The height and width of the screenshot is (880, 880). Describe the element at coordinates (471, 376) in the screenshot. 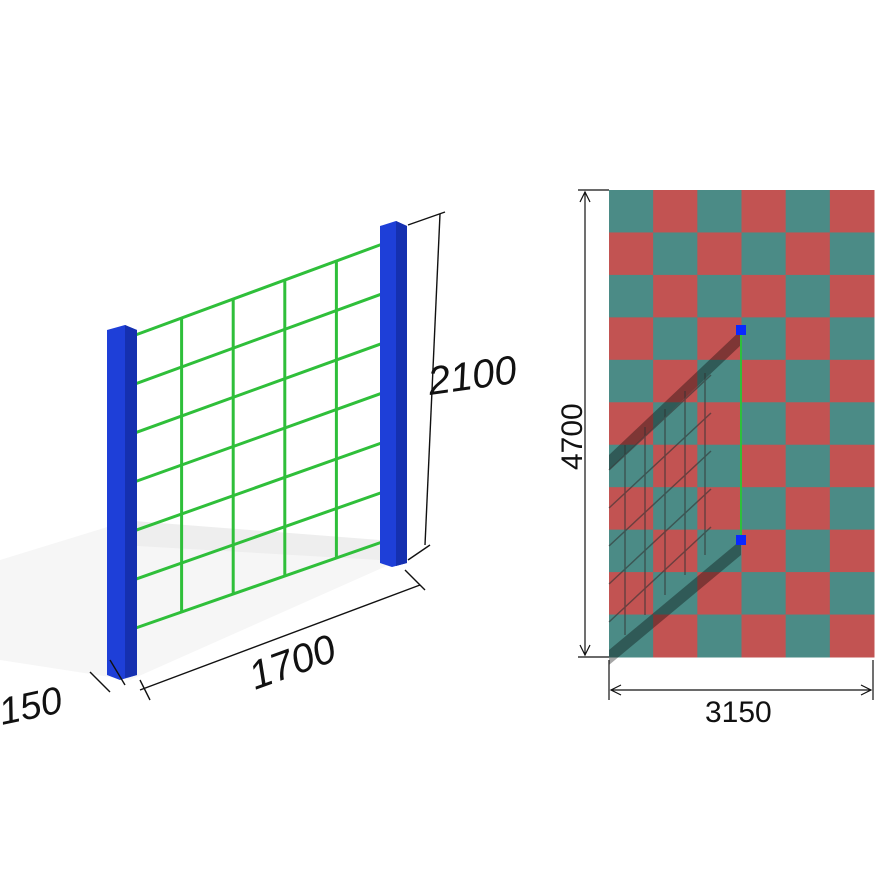

I see `height-dimension-label: 2100` at that location.